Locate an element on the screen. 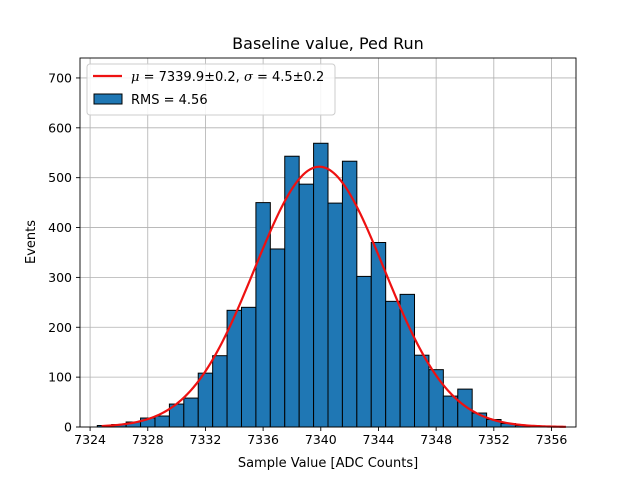 This screenshot has height=480, width=640. chart-title: Baseline value, Ped Run is located at coordinates (328, 43).